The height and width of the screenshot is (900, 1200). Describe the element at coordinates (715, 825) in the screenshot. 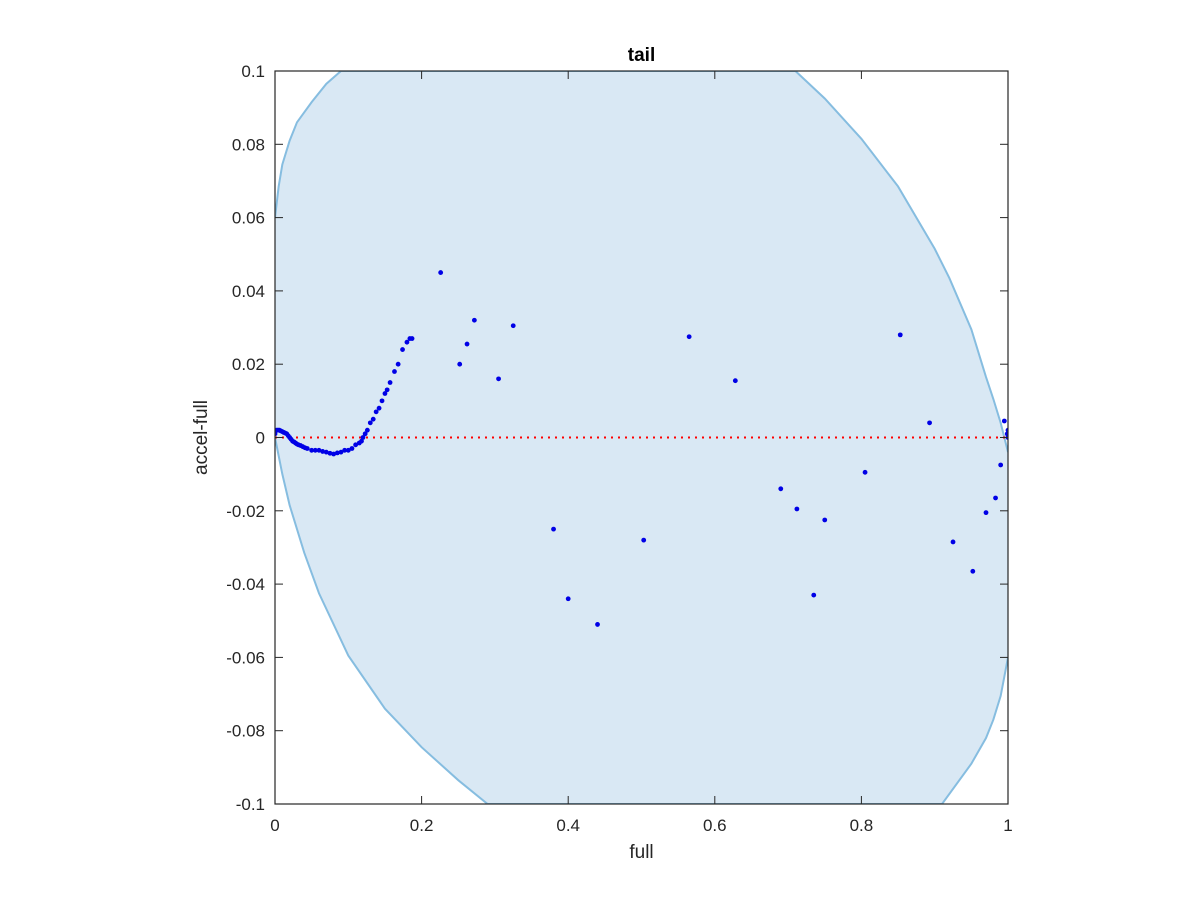

I see `x-tick-label: 0.6` at that location.